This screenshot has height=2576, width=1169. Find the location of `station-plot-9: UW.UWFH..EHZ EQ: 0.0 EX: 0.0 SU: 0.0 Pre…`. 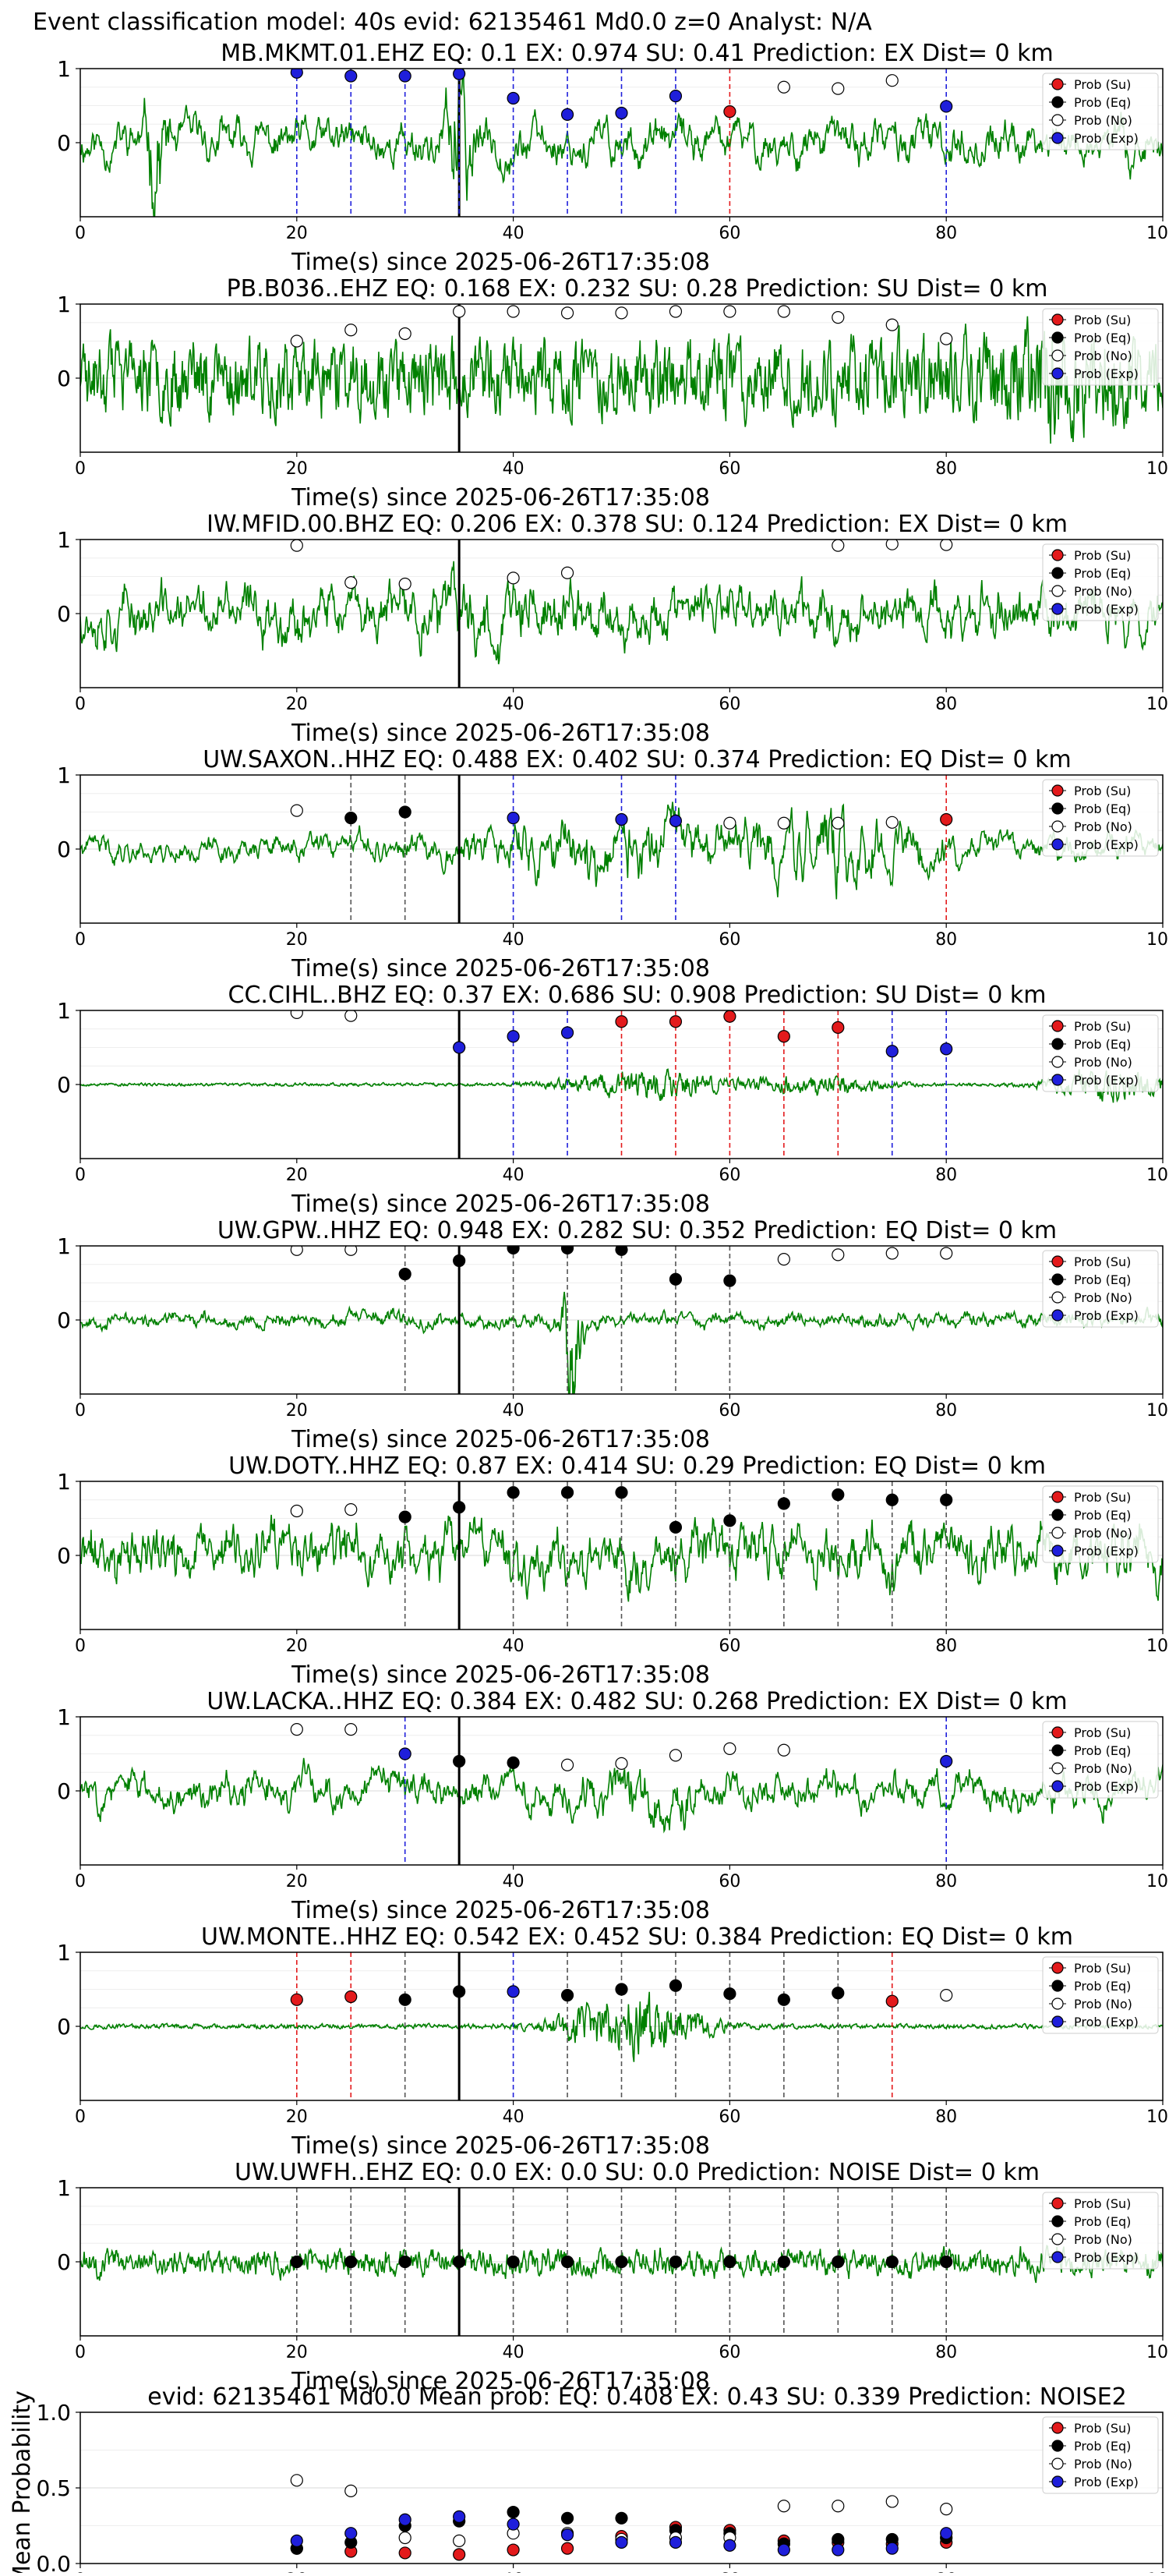

station-plot-9: UW.UWFH..EHZ EQ: 0.0 EX: 0.0 SU: 0.0 Pre… is located at coordinates (613, 2277).